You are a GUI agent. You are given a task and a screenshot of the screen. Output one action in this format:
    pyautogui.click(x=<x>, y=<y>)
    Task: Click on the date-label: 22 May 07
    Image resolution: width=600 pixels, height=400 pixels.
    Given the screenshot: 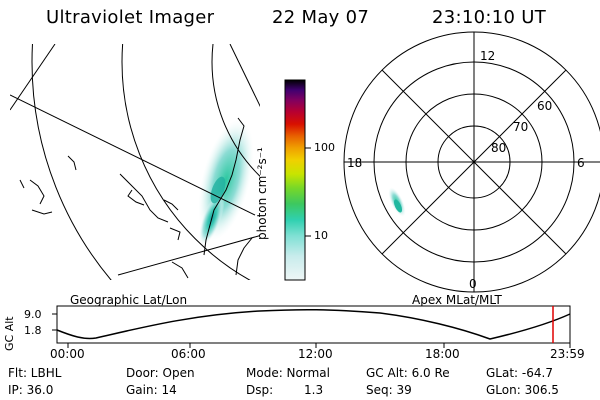 What is the action you would take?
    pyautogui.click(x=321, y=17)
    